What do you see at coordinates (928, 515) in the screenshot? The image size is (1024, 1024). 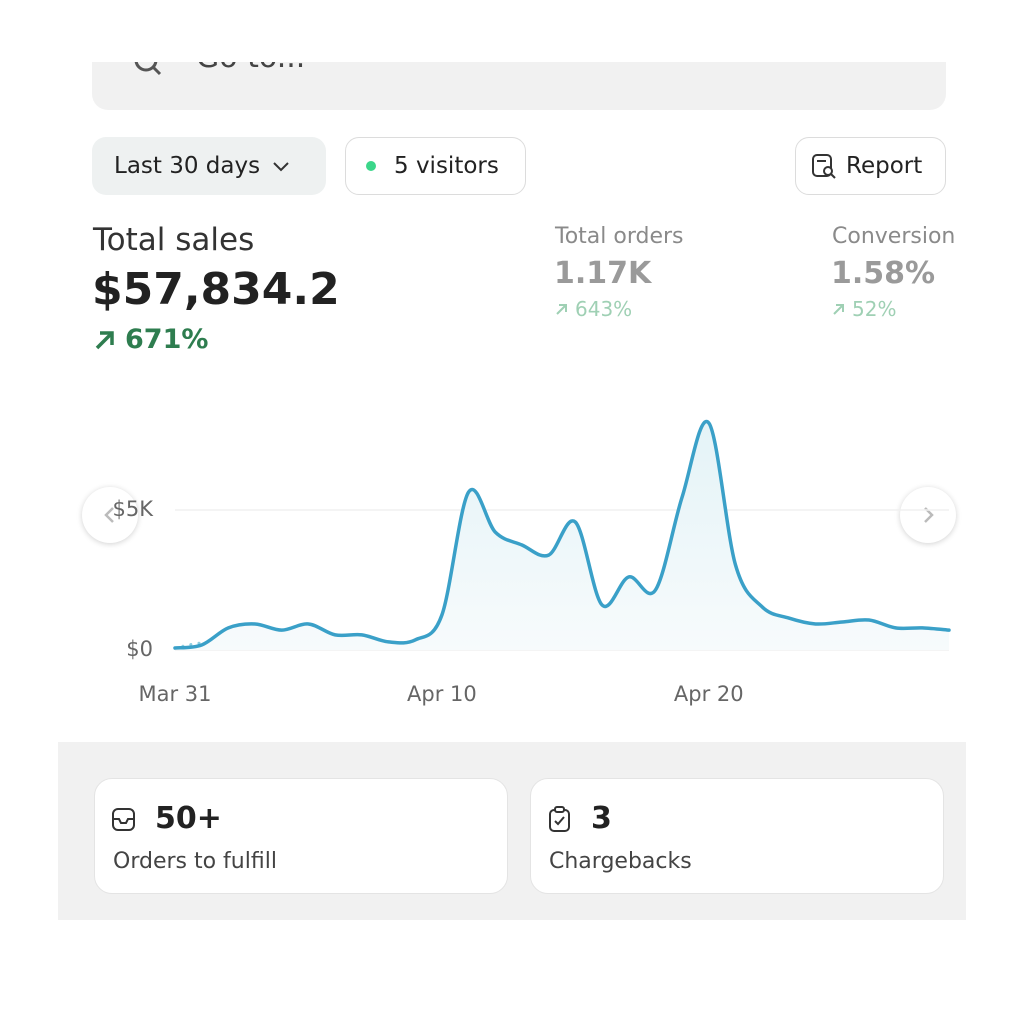 I see `next-button` at bounding box center [928, 515].